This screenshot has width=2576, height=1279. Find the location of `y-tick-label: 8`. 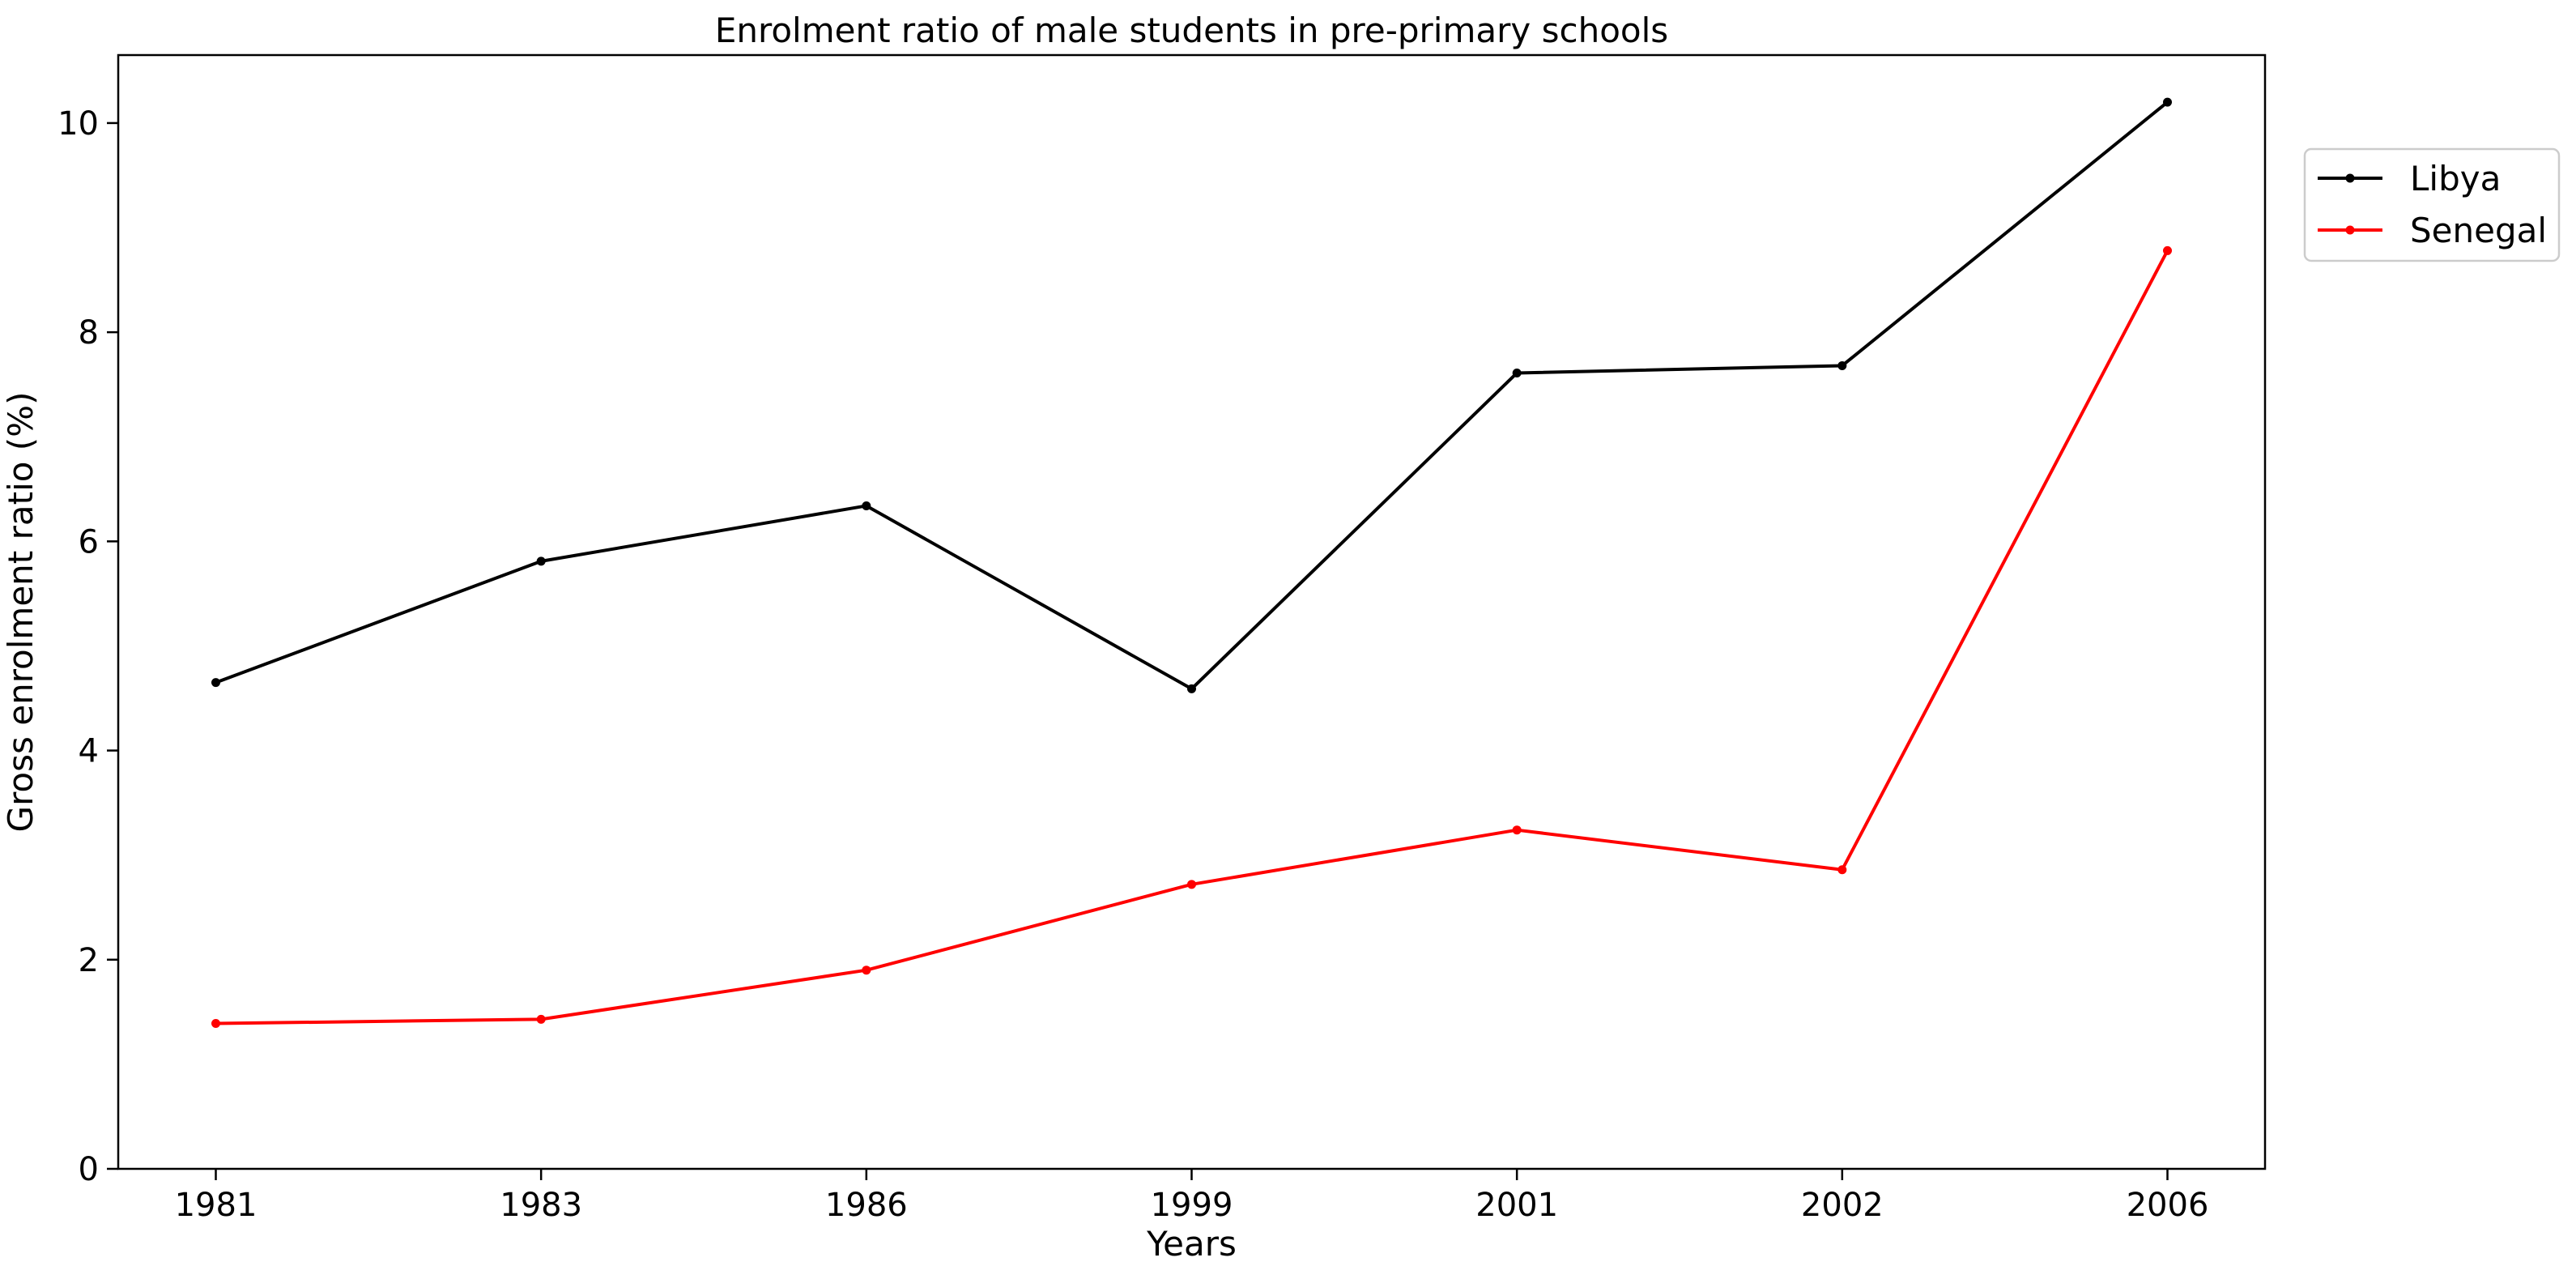

y-tick-label: 8 is located at coordinates (89, 333).